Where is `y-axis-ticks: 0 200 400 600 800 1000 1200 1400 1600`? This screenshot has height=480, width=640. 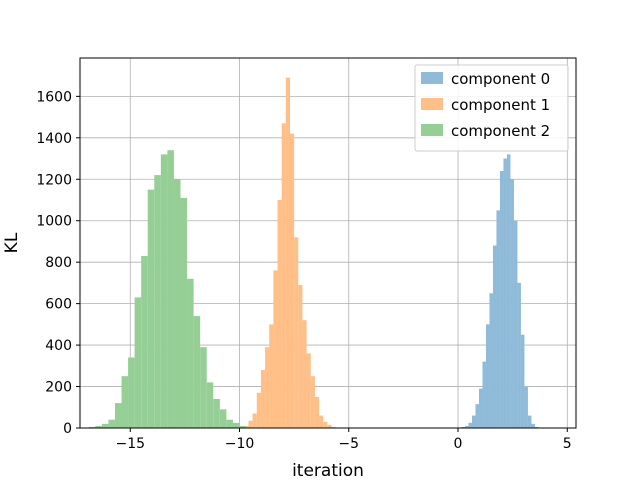 y-axis-ticks: 0 200 400 600 800 1000 1200 1400 1600 is located at coordinates (58, 263).